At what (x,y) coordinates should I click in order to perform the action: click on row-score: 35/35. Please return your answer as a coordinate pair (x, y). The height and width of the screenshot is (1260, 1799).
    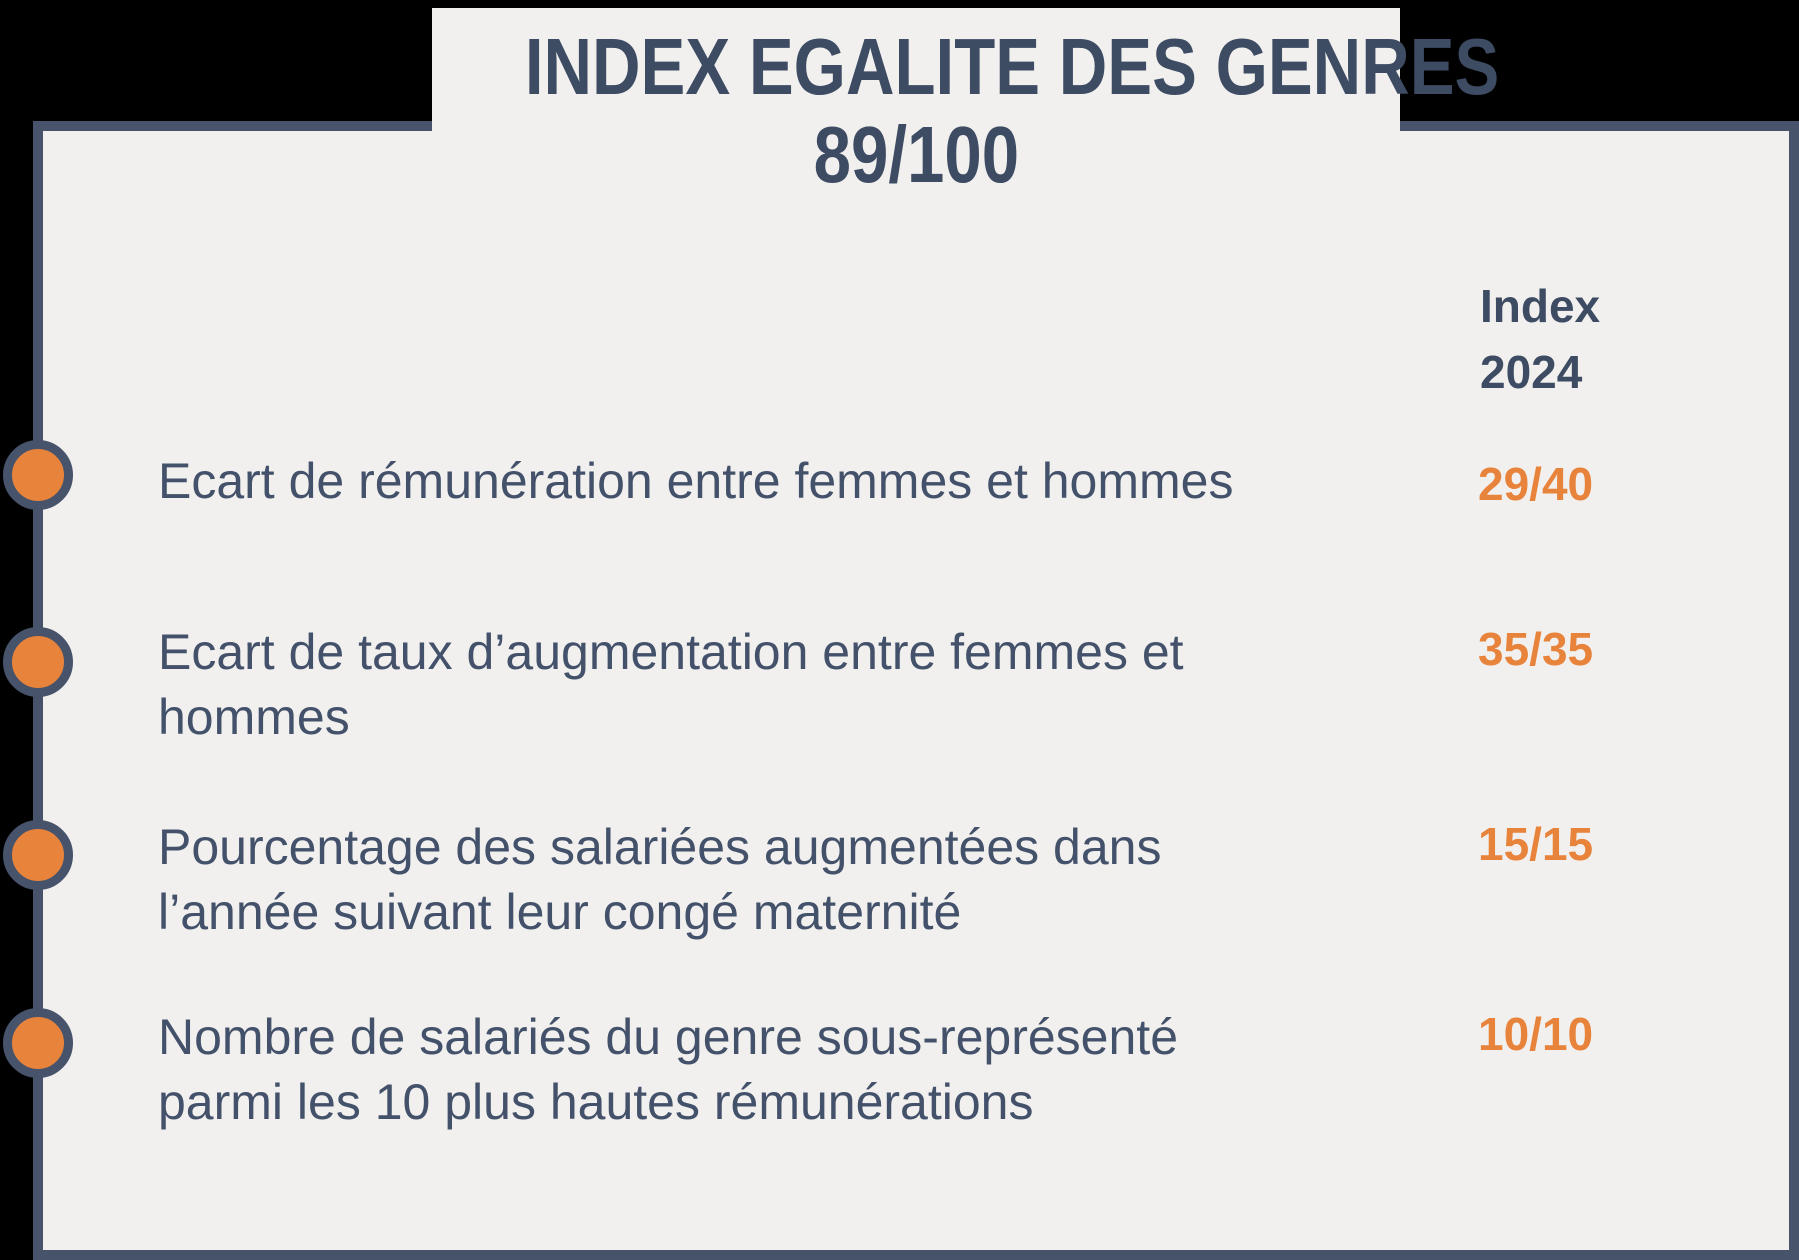
    Looking at the image, I should click on (1536, 649).